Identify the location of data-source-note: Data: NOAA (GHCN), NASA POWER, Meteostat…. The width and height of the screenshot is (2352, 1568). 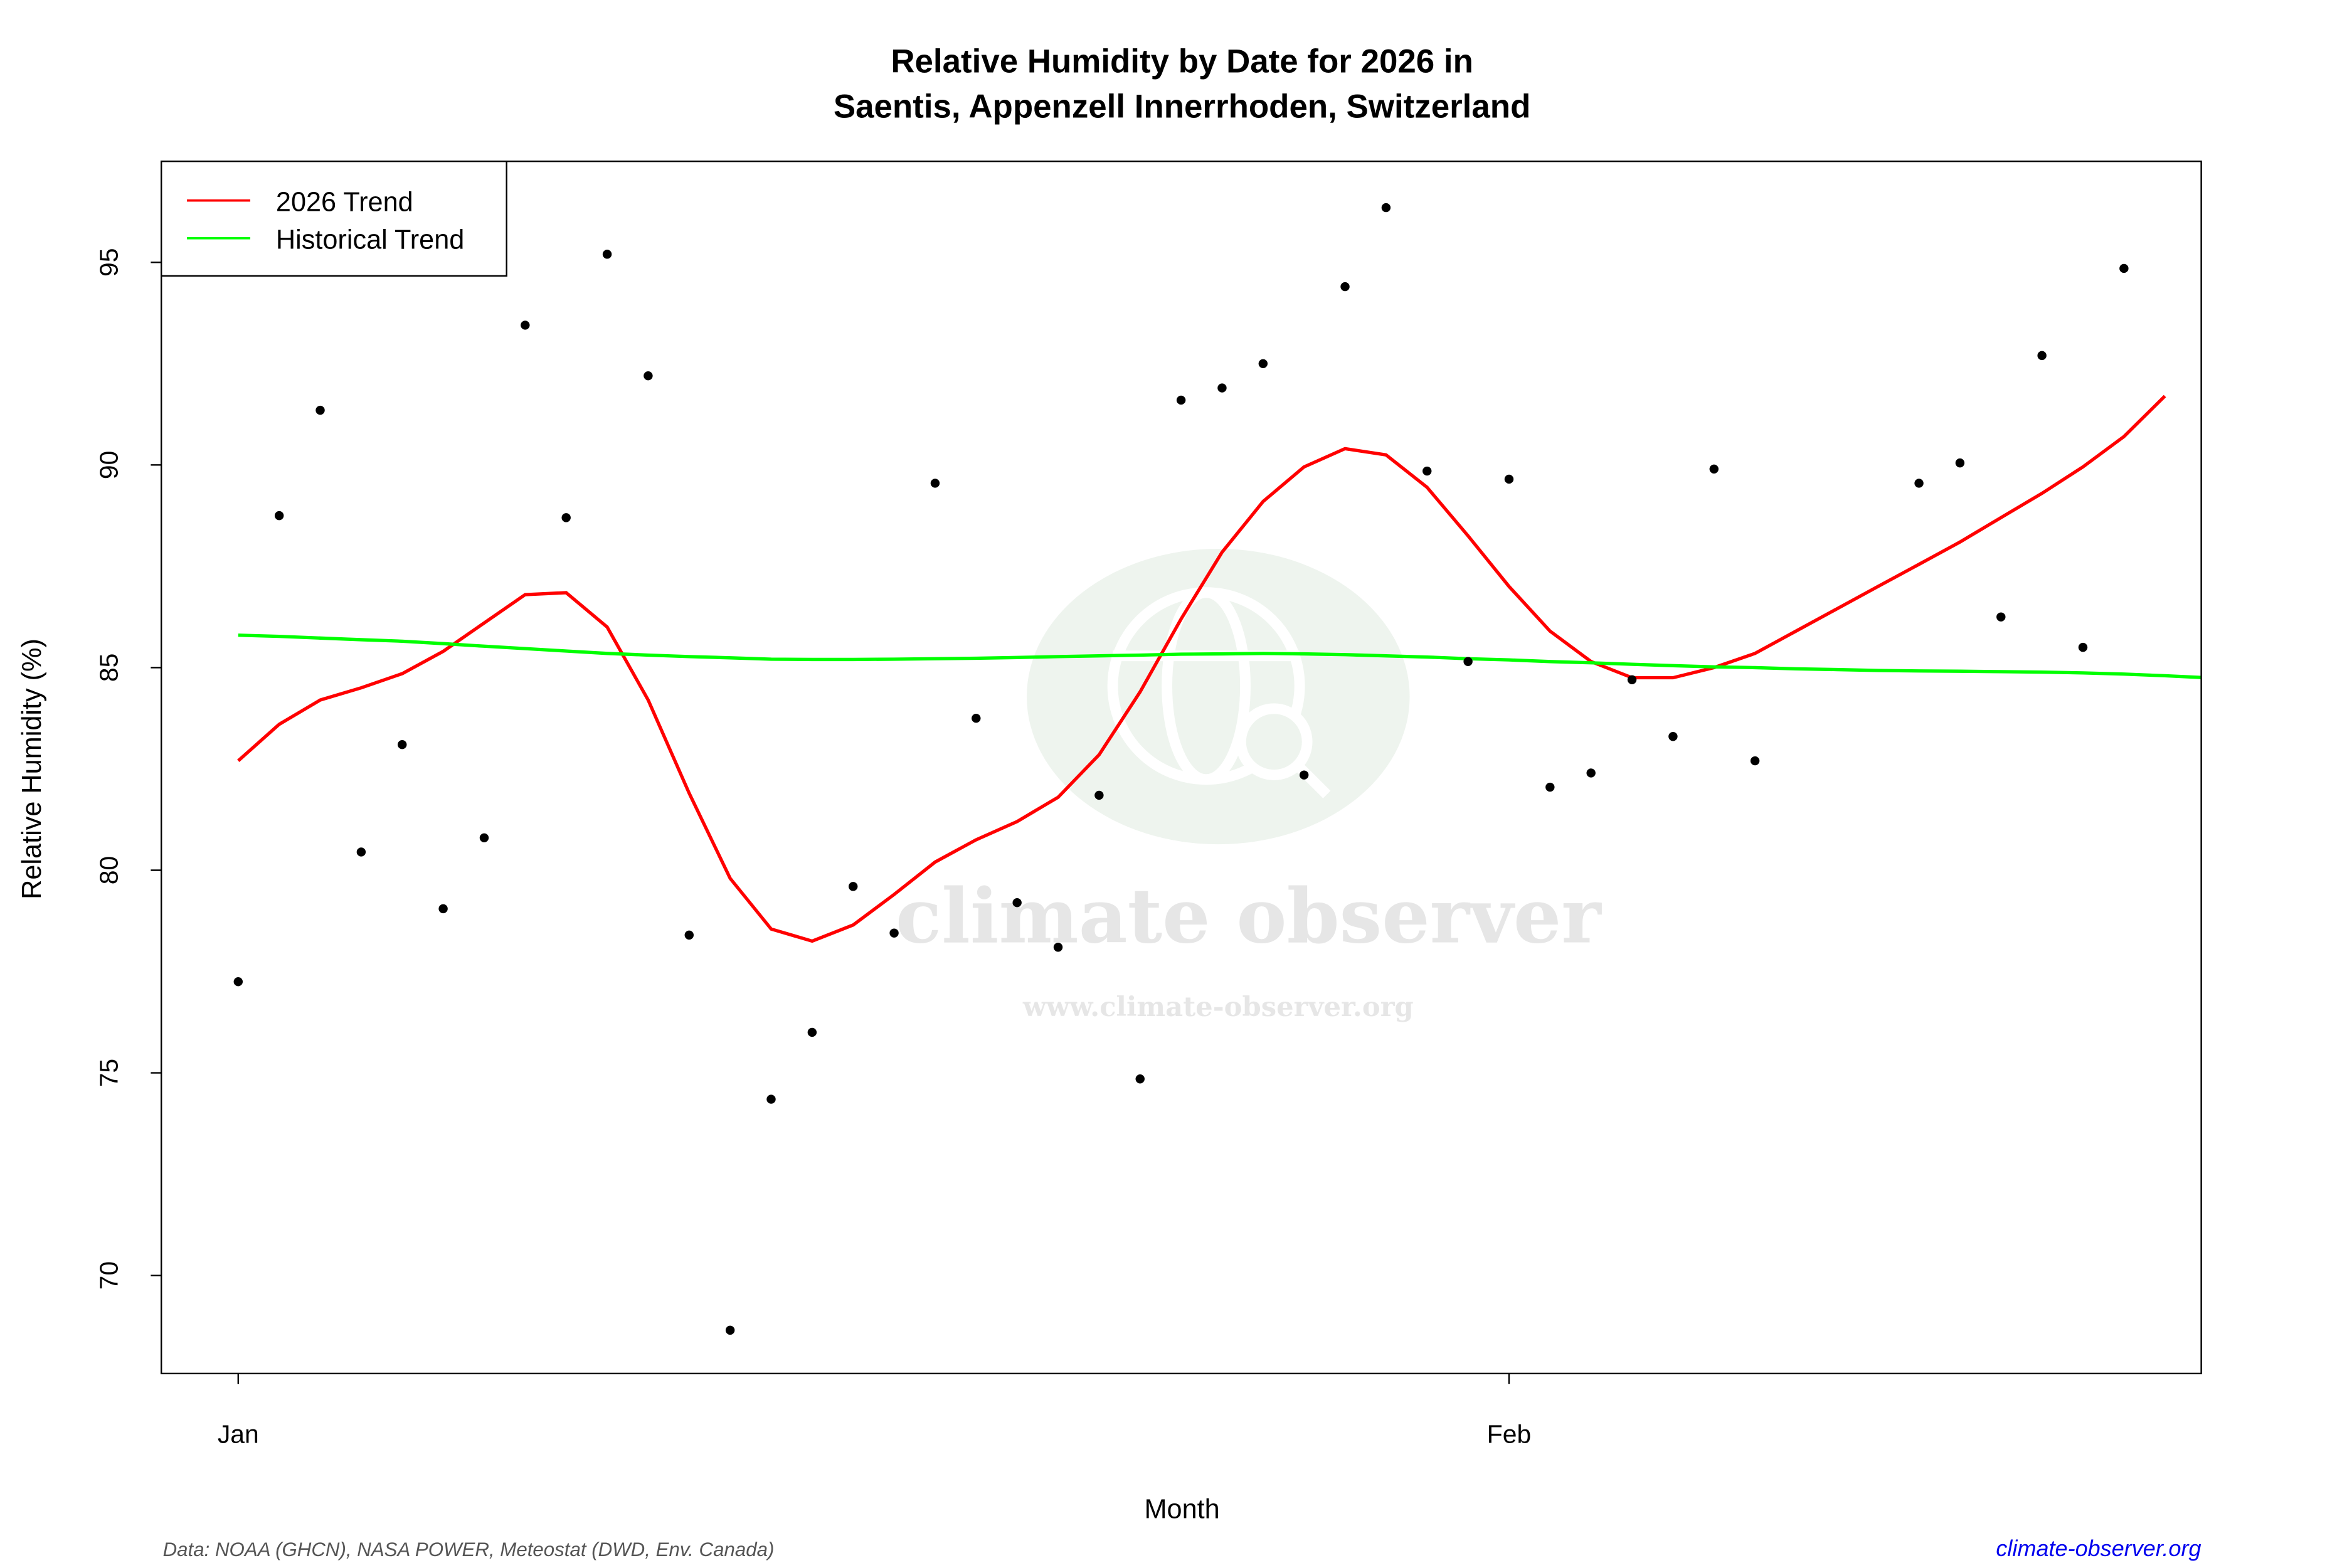
(469, 1550).